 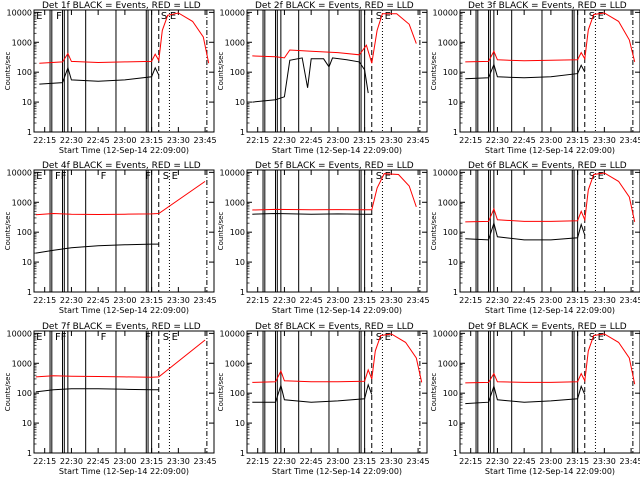 What do you see at coordinates (121, 327) in the screenshot?
I see `panel-title: Det 7f BLACK = Events, RED = LLD` at bounding box center [121, 327].